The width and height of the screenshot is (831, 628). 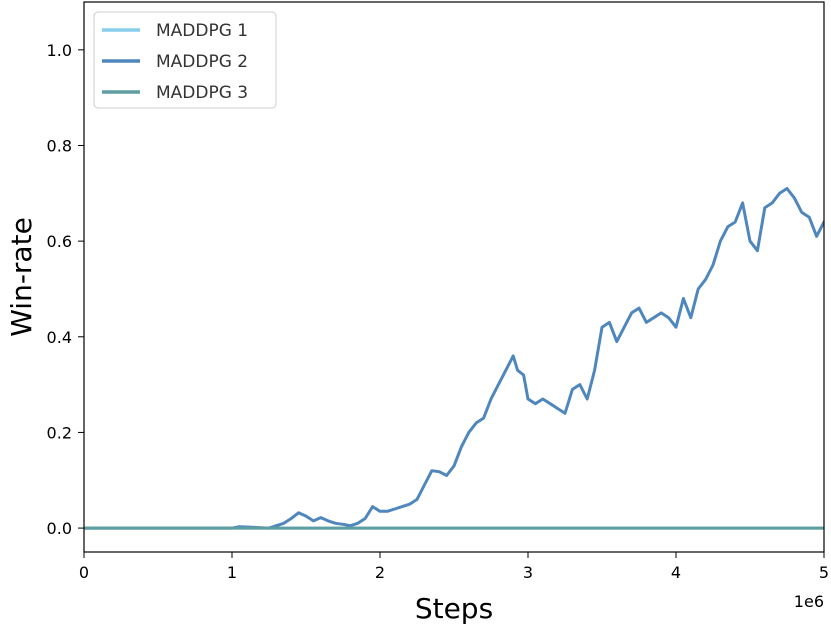 What do you see at coordinates (809, 601) in the screenshot?
I see `x-axis-offset-label: 1e6` at bounding box center [809, 601].